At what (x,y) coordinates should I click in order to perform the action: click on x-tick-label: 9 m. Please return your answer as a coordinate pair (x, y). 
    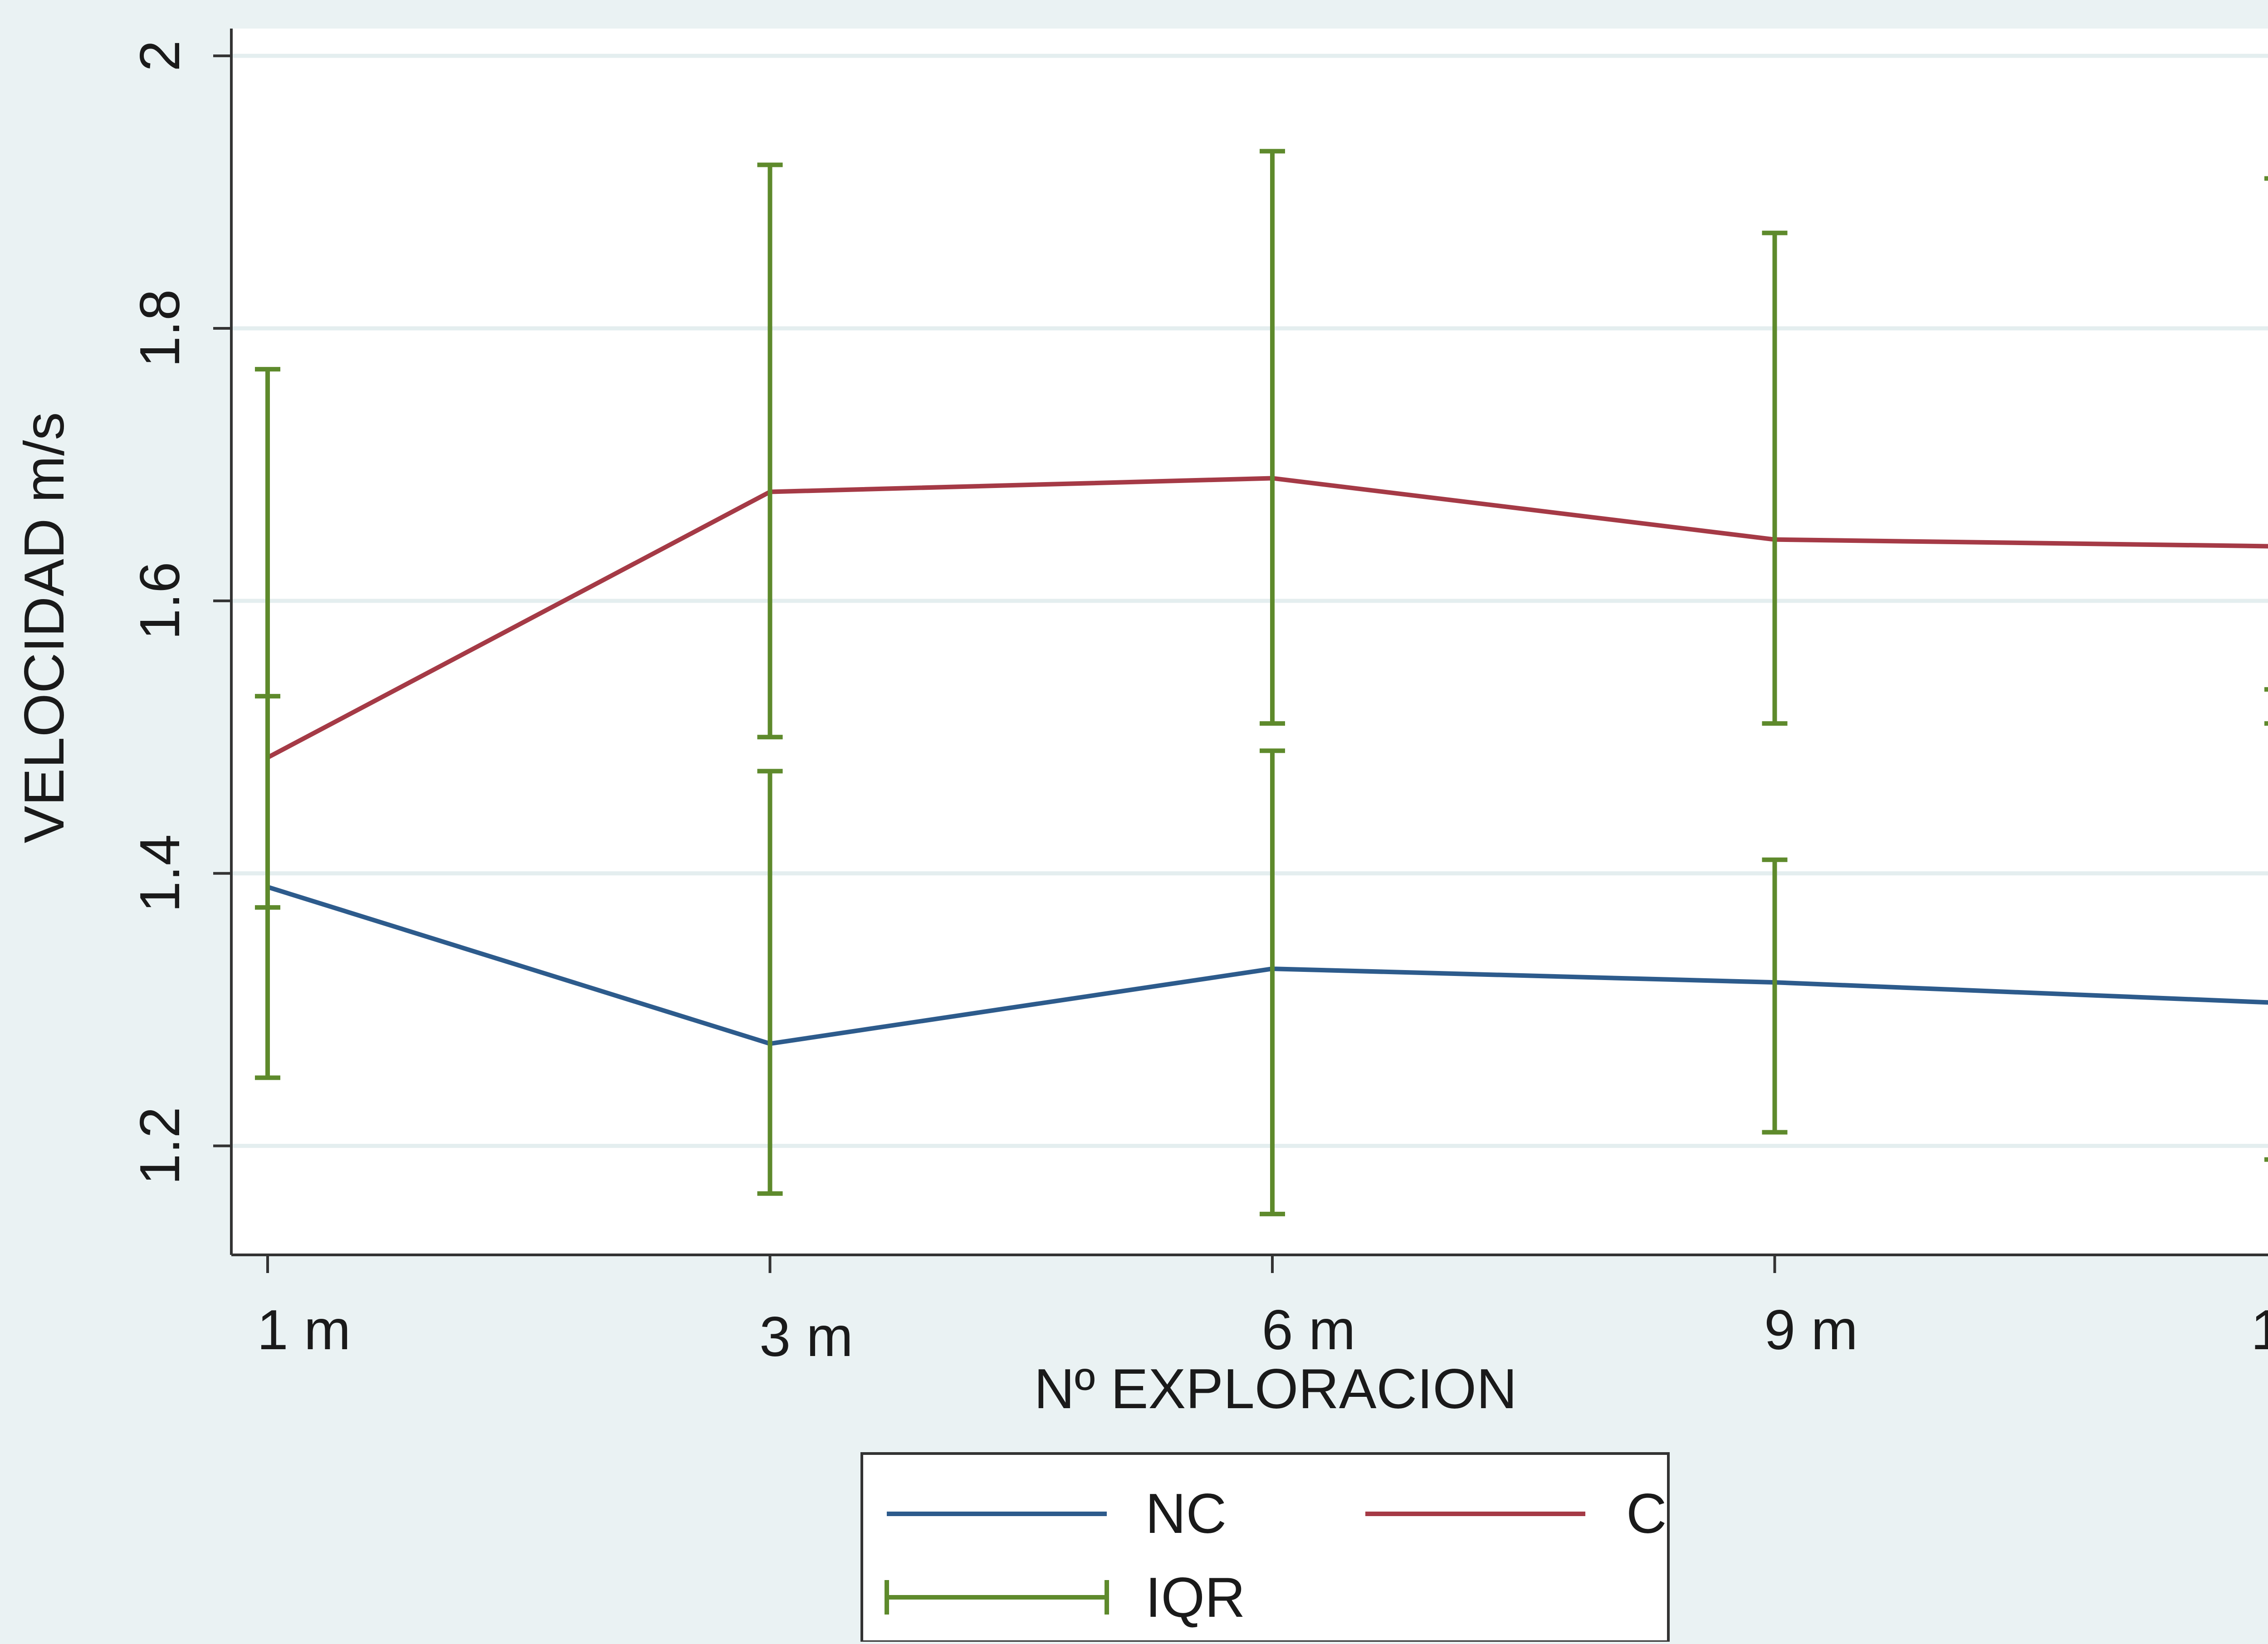
    Looking at the image, I should click on (1811, 1330).